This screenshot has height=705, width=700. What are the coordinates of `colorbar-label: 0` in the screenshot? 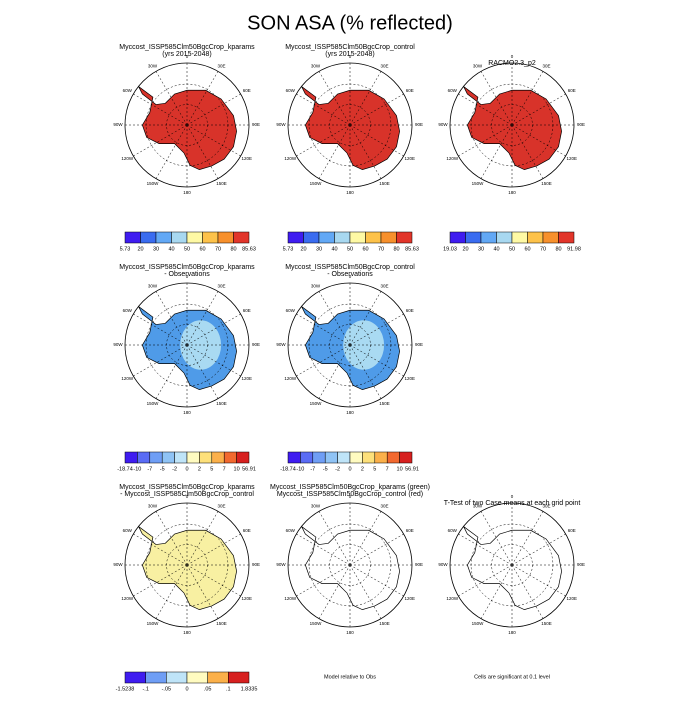 It's located at (186, 469).